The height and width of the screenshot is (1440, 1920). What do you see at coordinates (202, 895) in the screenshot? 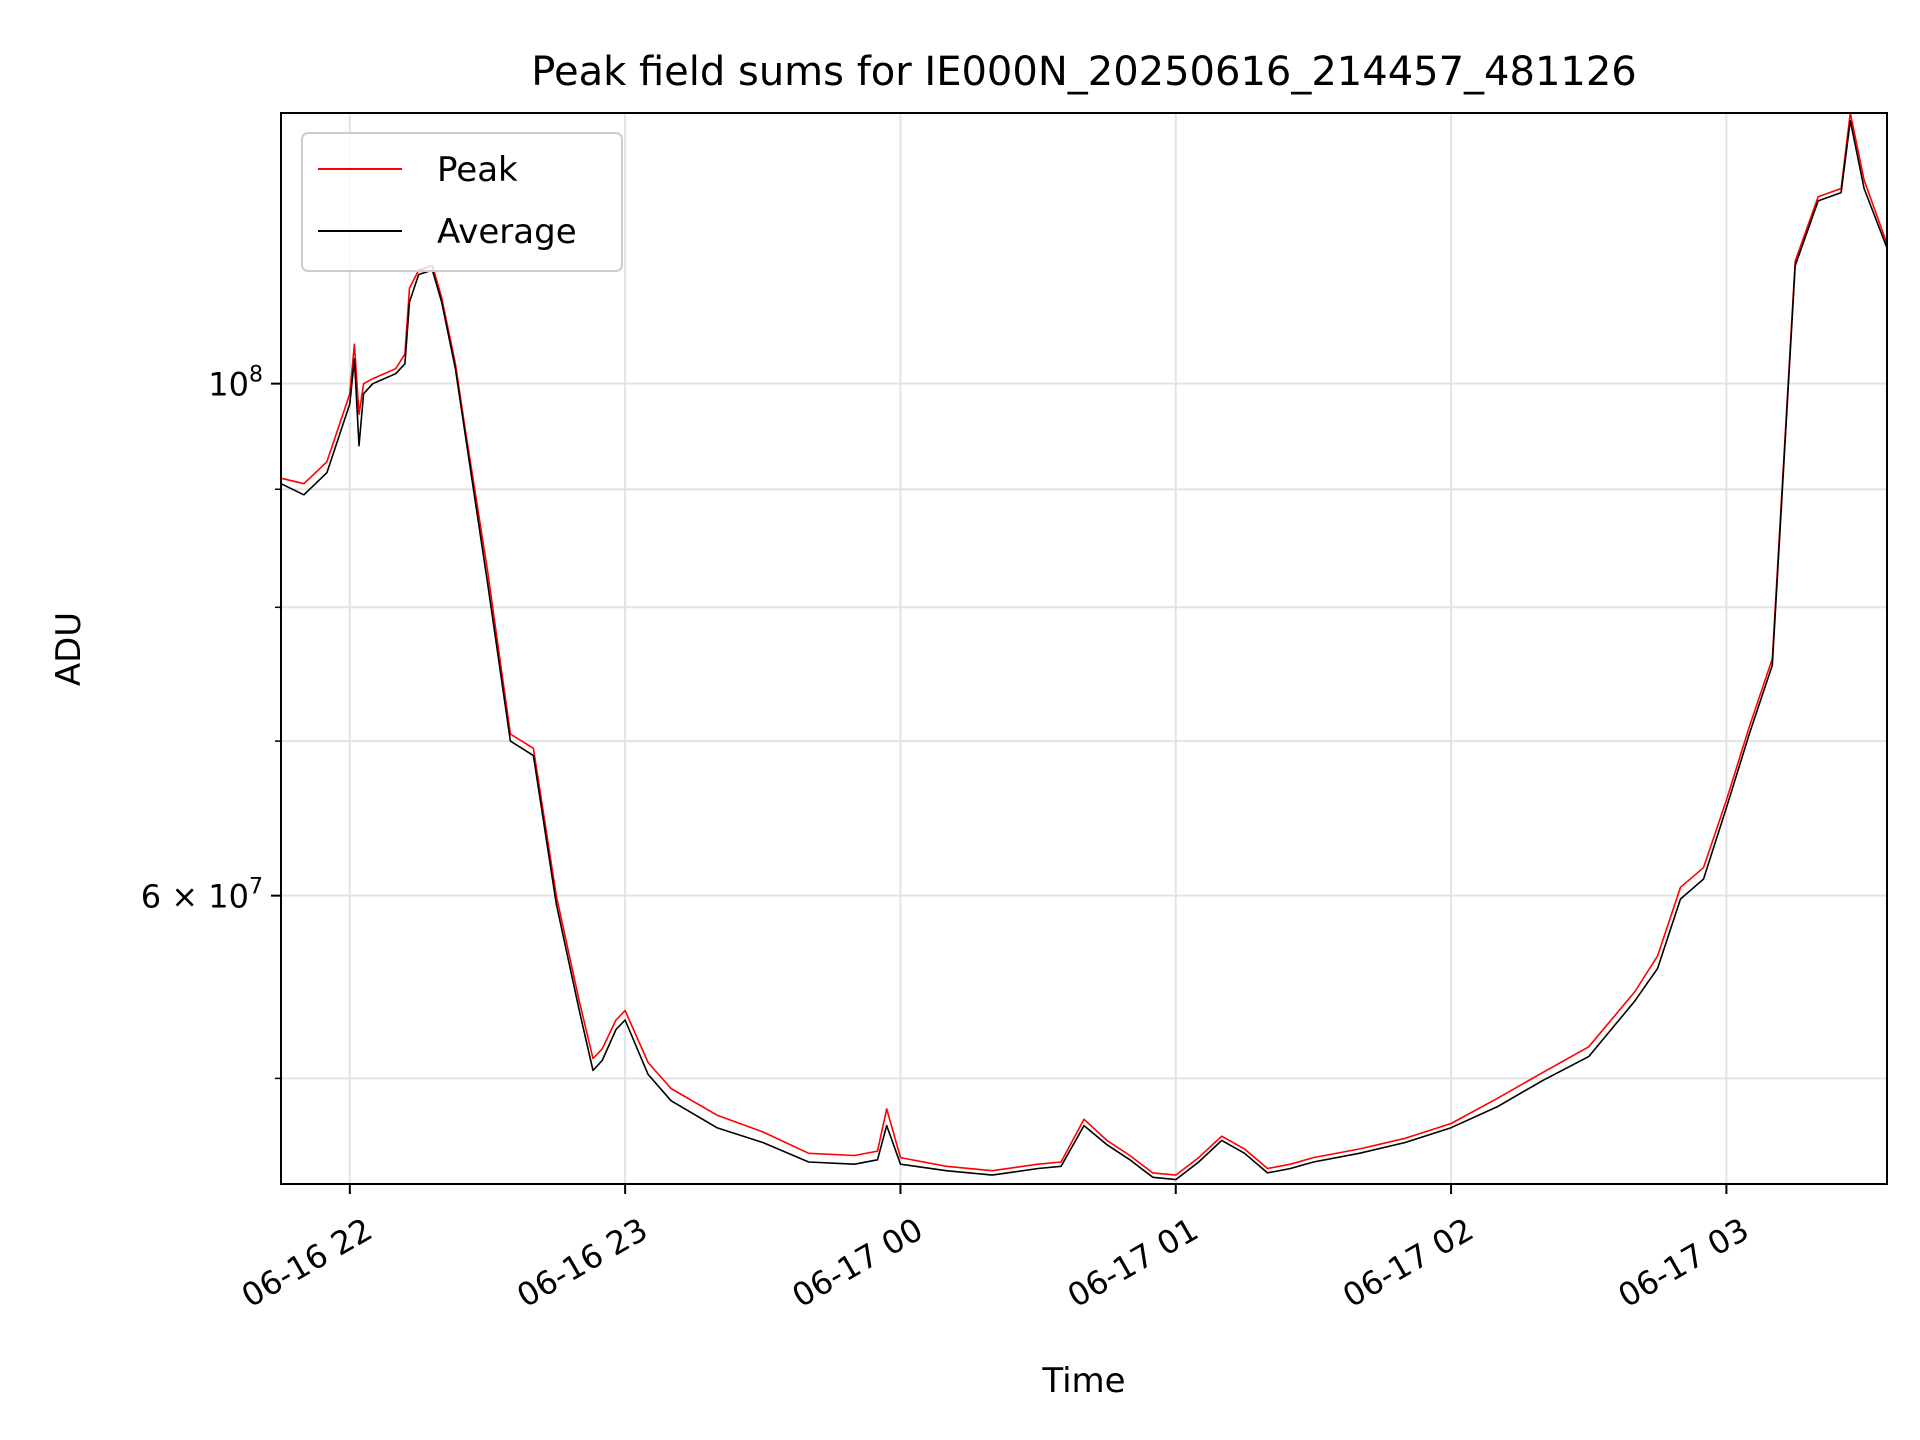
I see `y-tick-label: 6 × 107` at bounding box center [202, 895].